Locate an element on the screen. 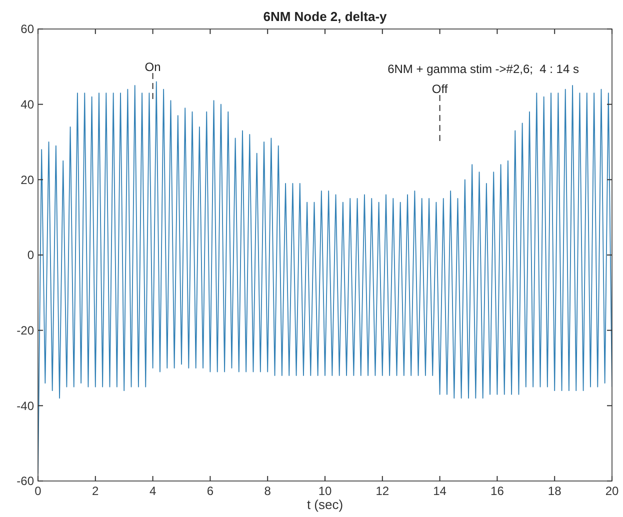 This screenshot has height=517, width=623. y-tick-label: -40 is located at coordinates (25, 405).